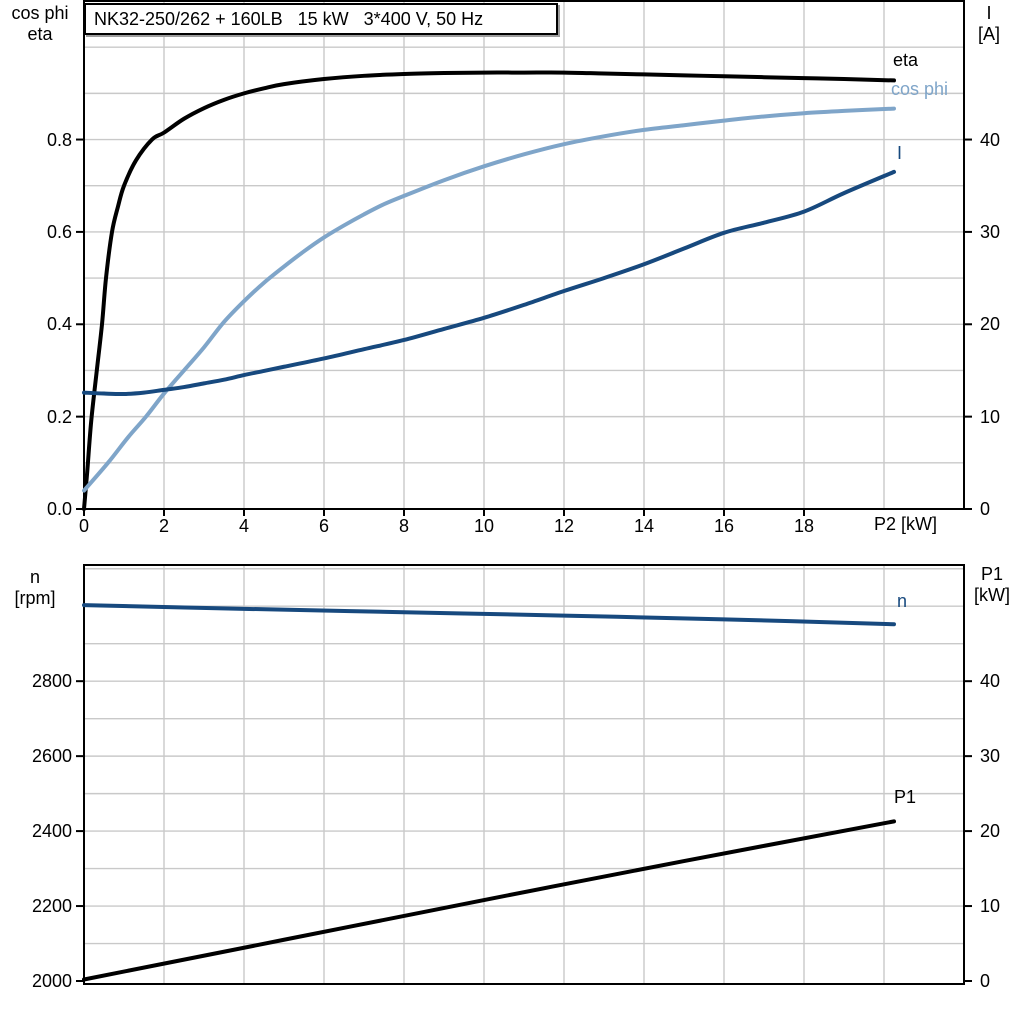 This screenshot has height=1024, width=1024. I want to click on right-axis-label-kw: [kW], so click(992, 595).